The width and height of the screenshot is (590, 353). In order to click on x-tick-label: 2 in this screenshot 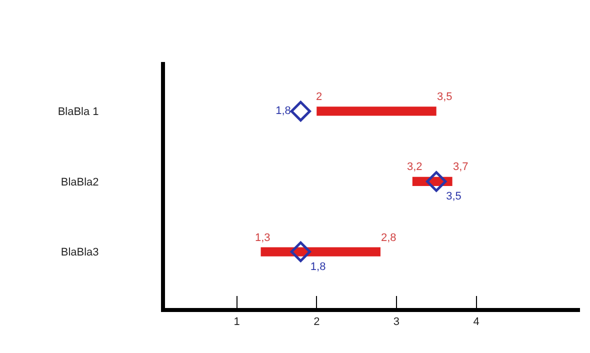, I will do `click(317, 322)`.